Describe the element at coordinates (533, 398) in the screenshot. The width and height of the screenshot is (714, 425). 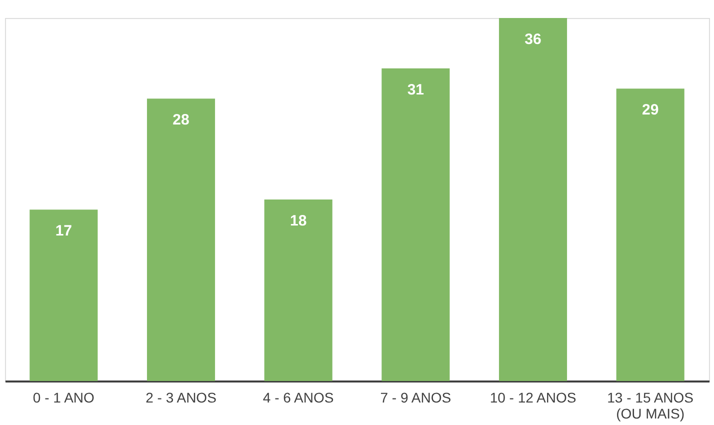
I see `x-tick-label: 10 - 12 ANOS` at that location.